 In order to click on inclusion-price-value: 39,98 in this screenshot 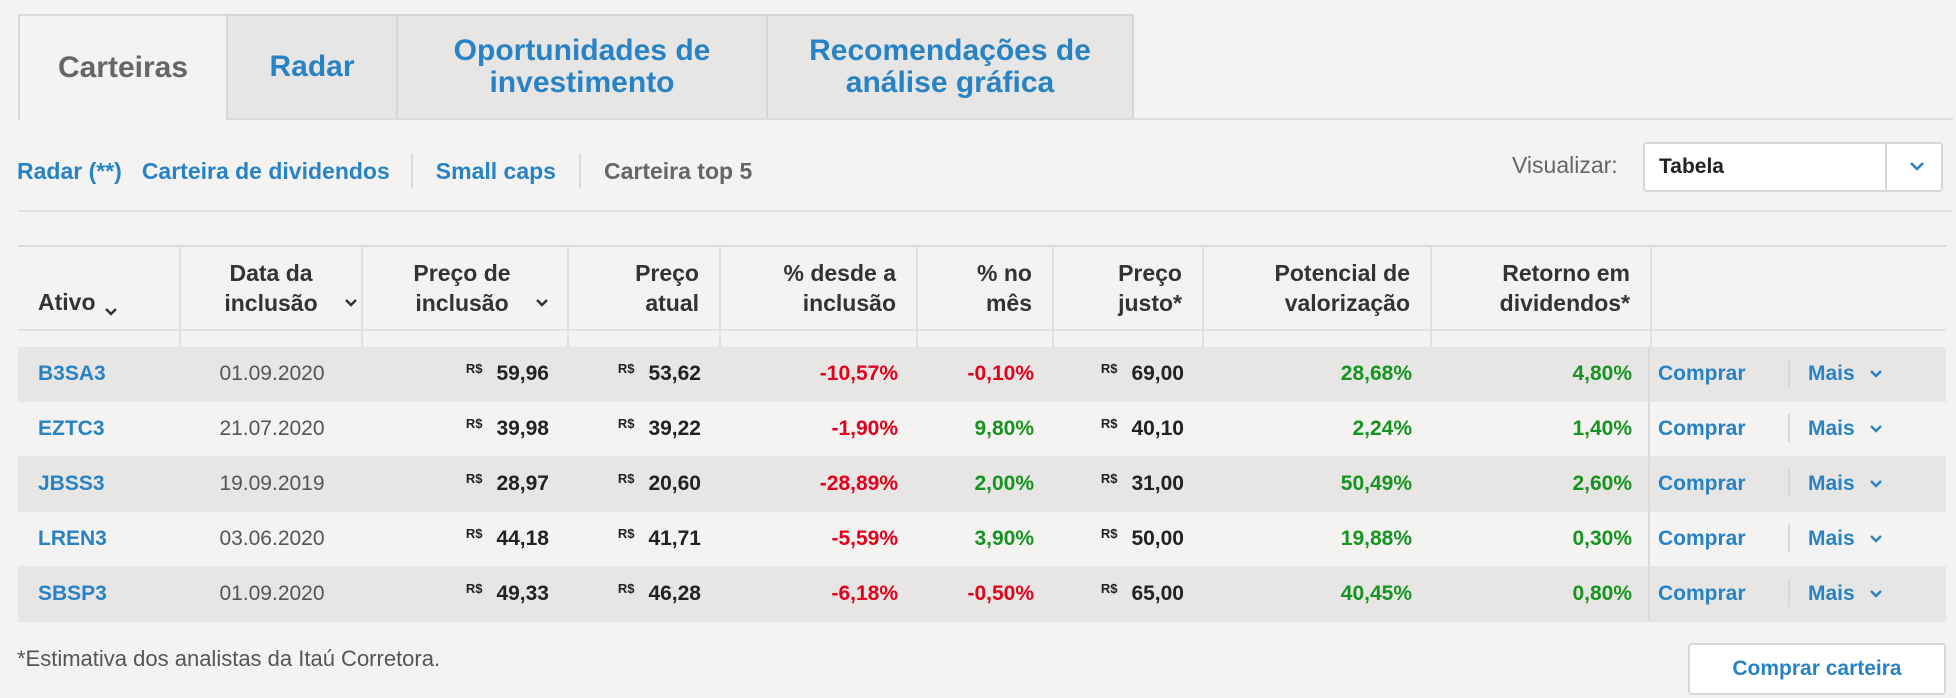, I will do `click(522, 428)`.